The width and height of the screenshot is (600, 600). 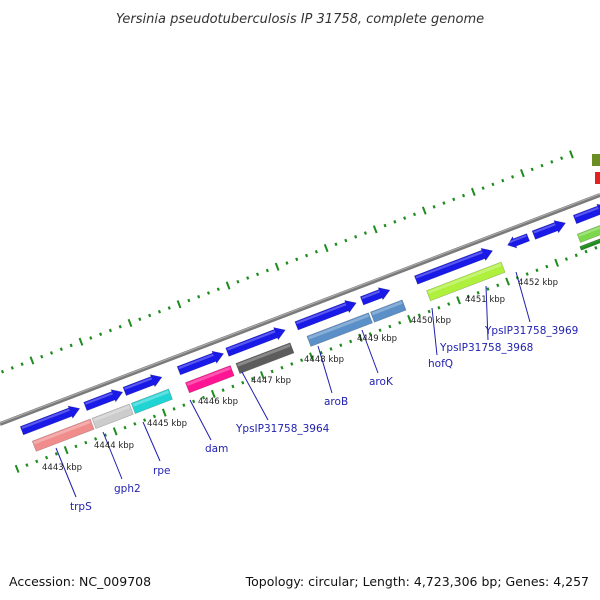 What do you see at coordinates (590, 243) in the screenshot?
I see `gene-YpsIP31758_3969-band-shine` at bounding box center [590, 243].